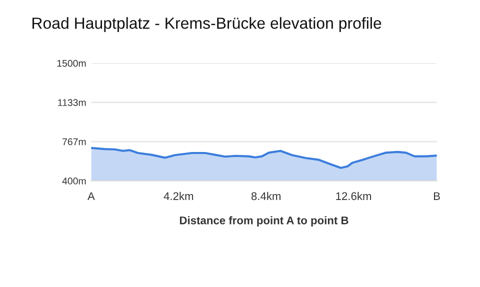  I want to click on x-tick-label: B, so click(437, 196).